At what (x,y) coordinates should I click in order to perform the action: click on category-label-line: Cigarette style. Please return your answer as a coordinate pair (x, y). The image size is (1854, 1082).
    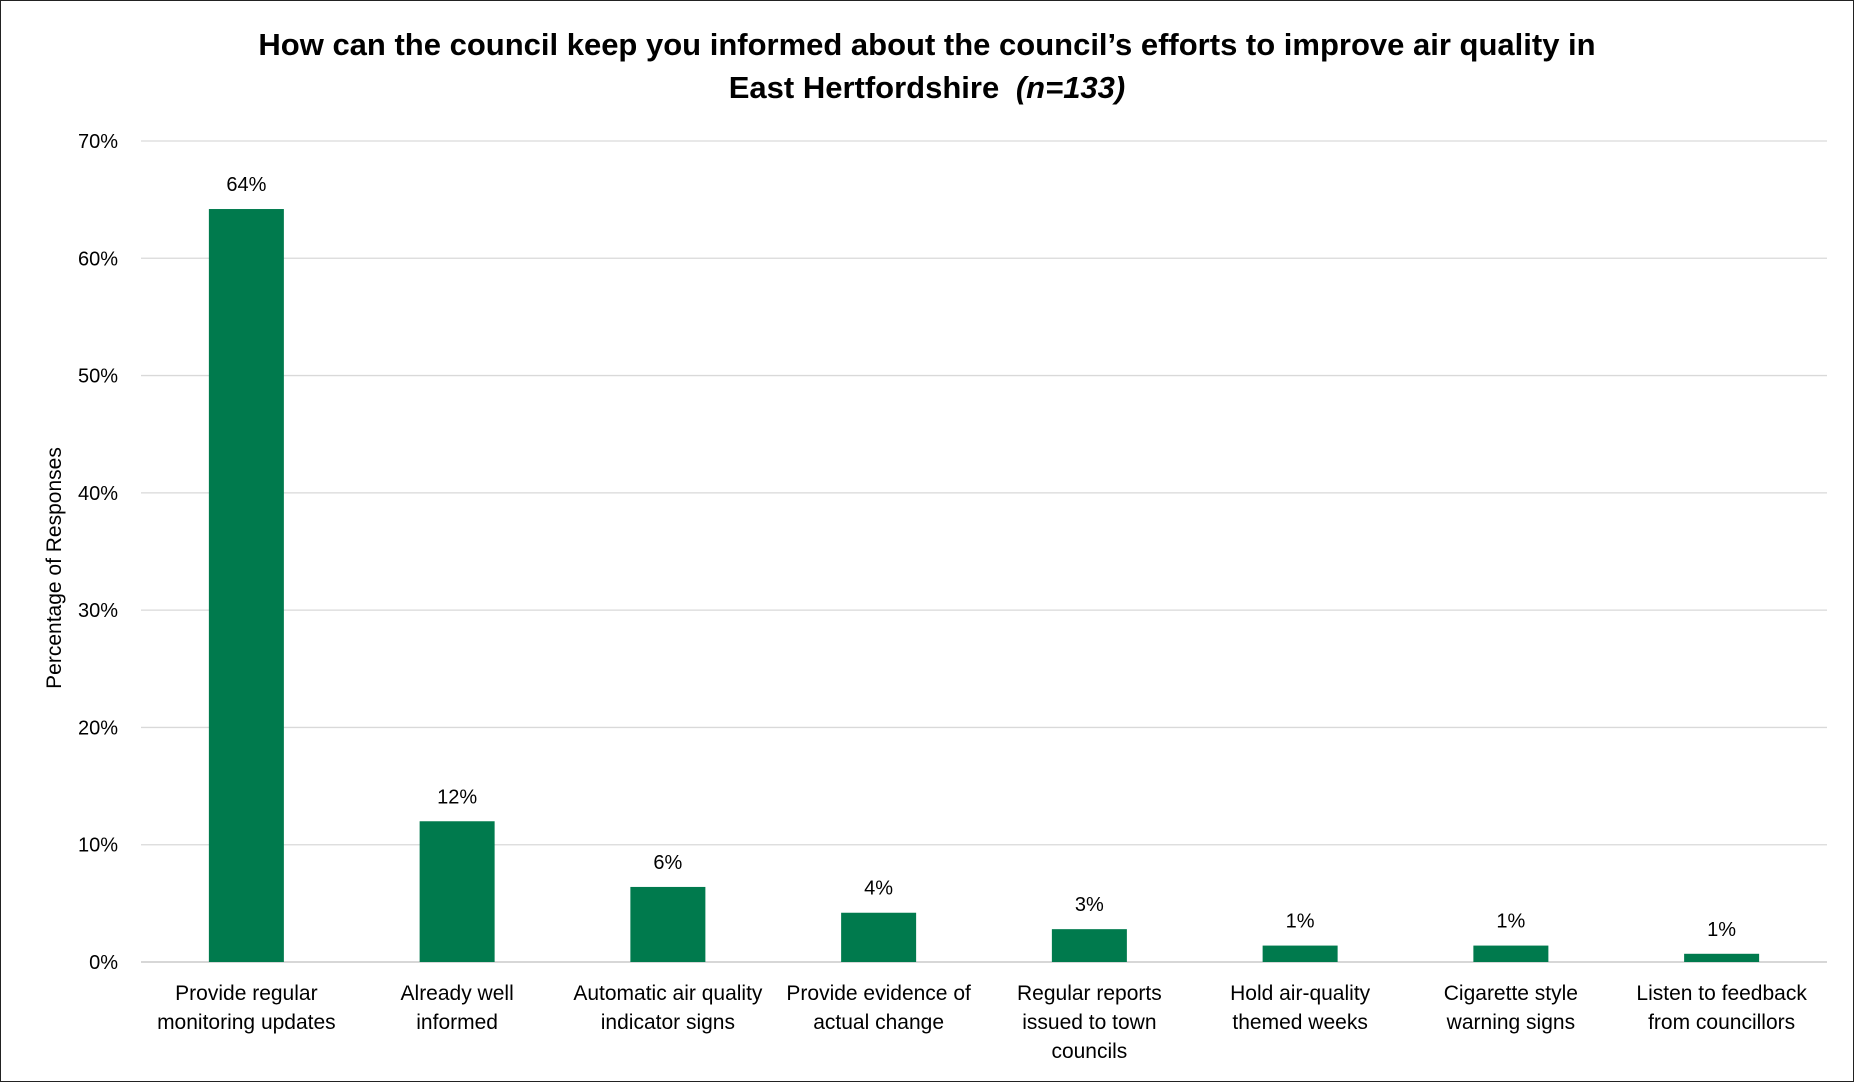
    Looking at the image, I should click on (1511, 993).